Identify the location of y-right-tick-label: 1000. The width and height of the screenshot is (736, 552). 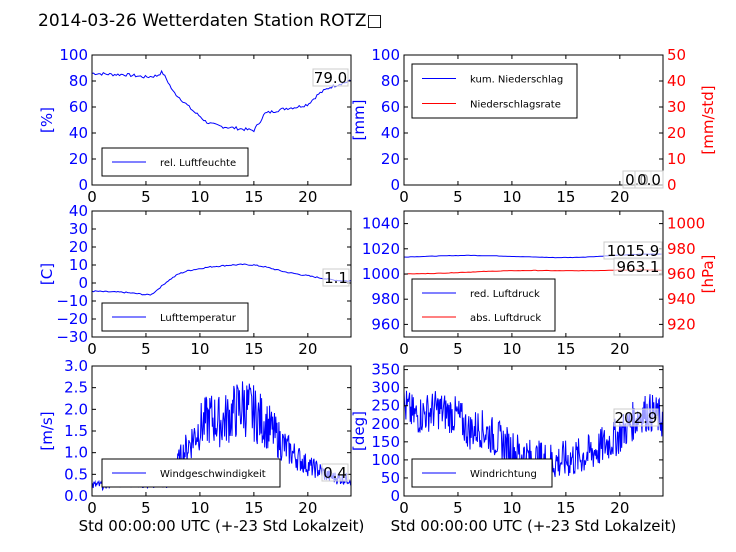
(686, 224).